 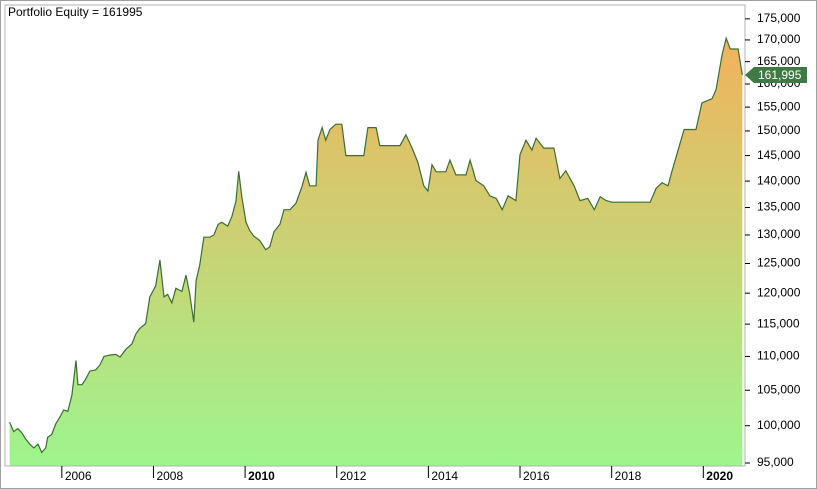 What do you see at coordinates (779, 61) in the screenshot?
I see `y-tick-label: 165,000` at bounding box center [779, 61].